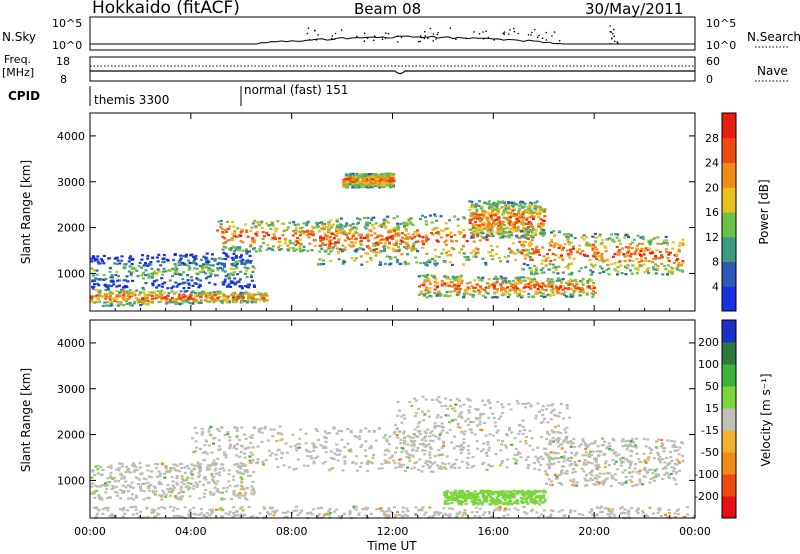 This screenshot has height=554, width=800. I want to click on colorbar-segment, so click(729, 225).